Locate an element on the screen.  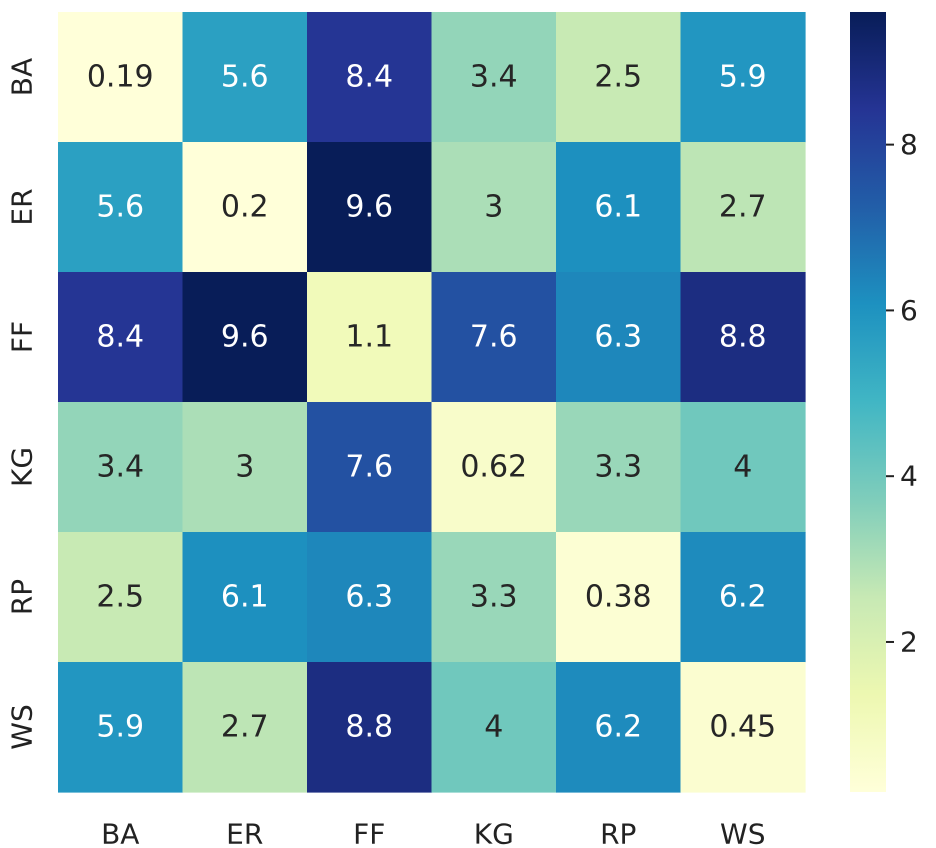
y-tick-label: WS is located at coordinates (22, 726).